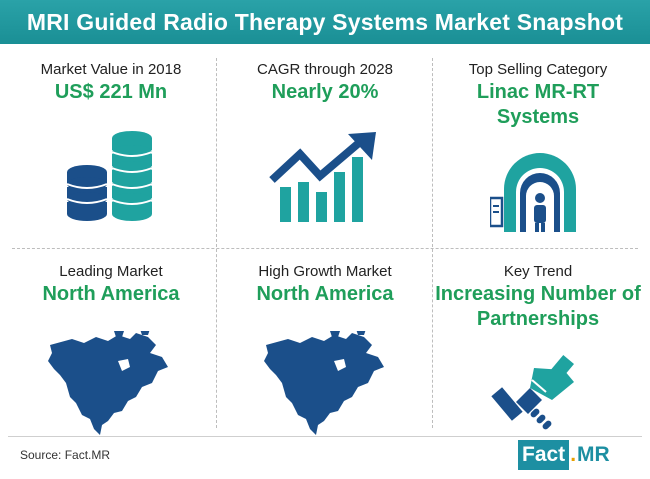  What do you see at coordinates (325, 271) in the screenshot?
I see `cell-label: High Growth Market` at bounding box center [325, 271].